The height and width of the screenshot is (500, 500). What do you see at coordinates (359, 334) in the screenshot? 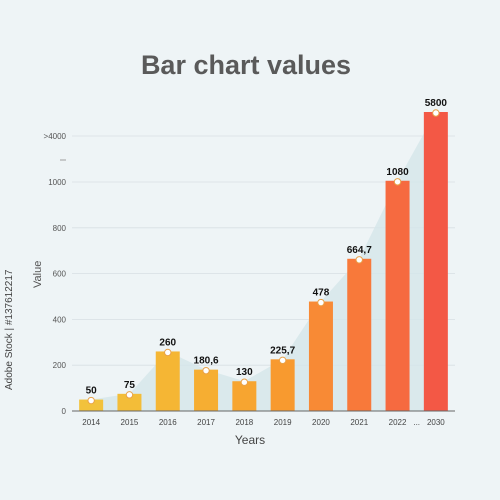
I see `bar-2021` at bounding box center [359, 334].